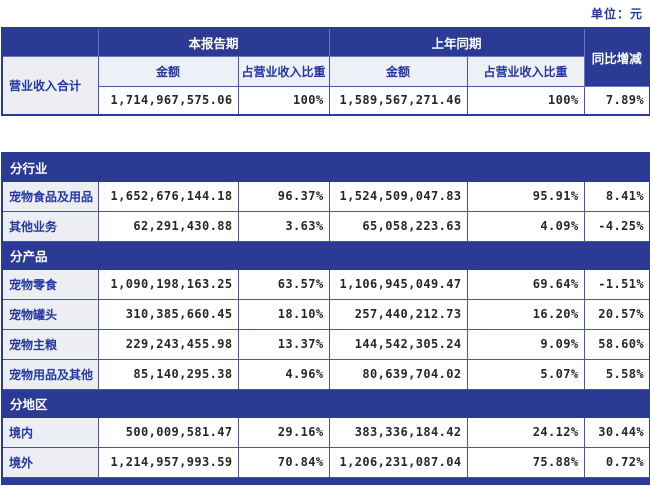  What do you see at coordinates (398, 344) in the screenshot?
I see `prior-amount-cell: 144,542,305.24` at bounding box center [398, 344].